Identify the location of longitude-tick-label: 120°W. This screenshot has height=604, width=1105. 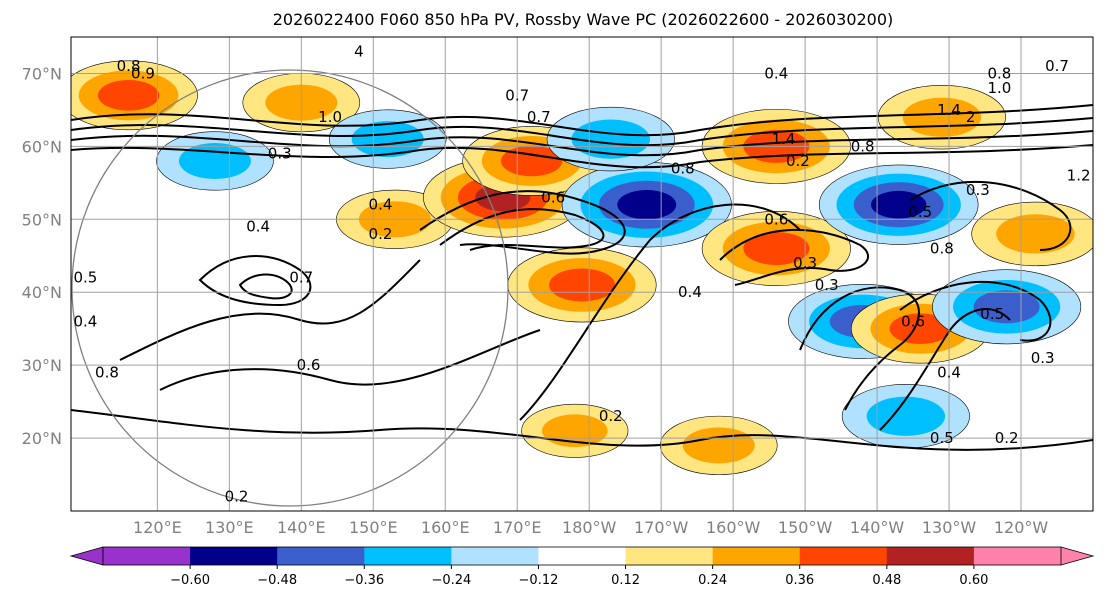
(1021, 527).